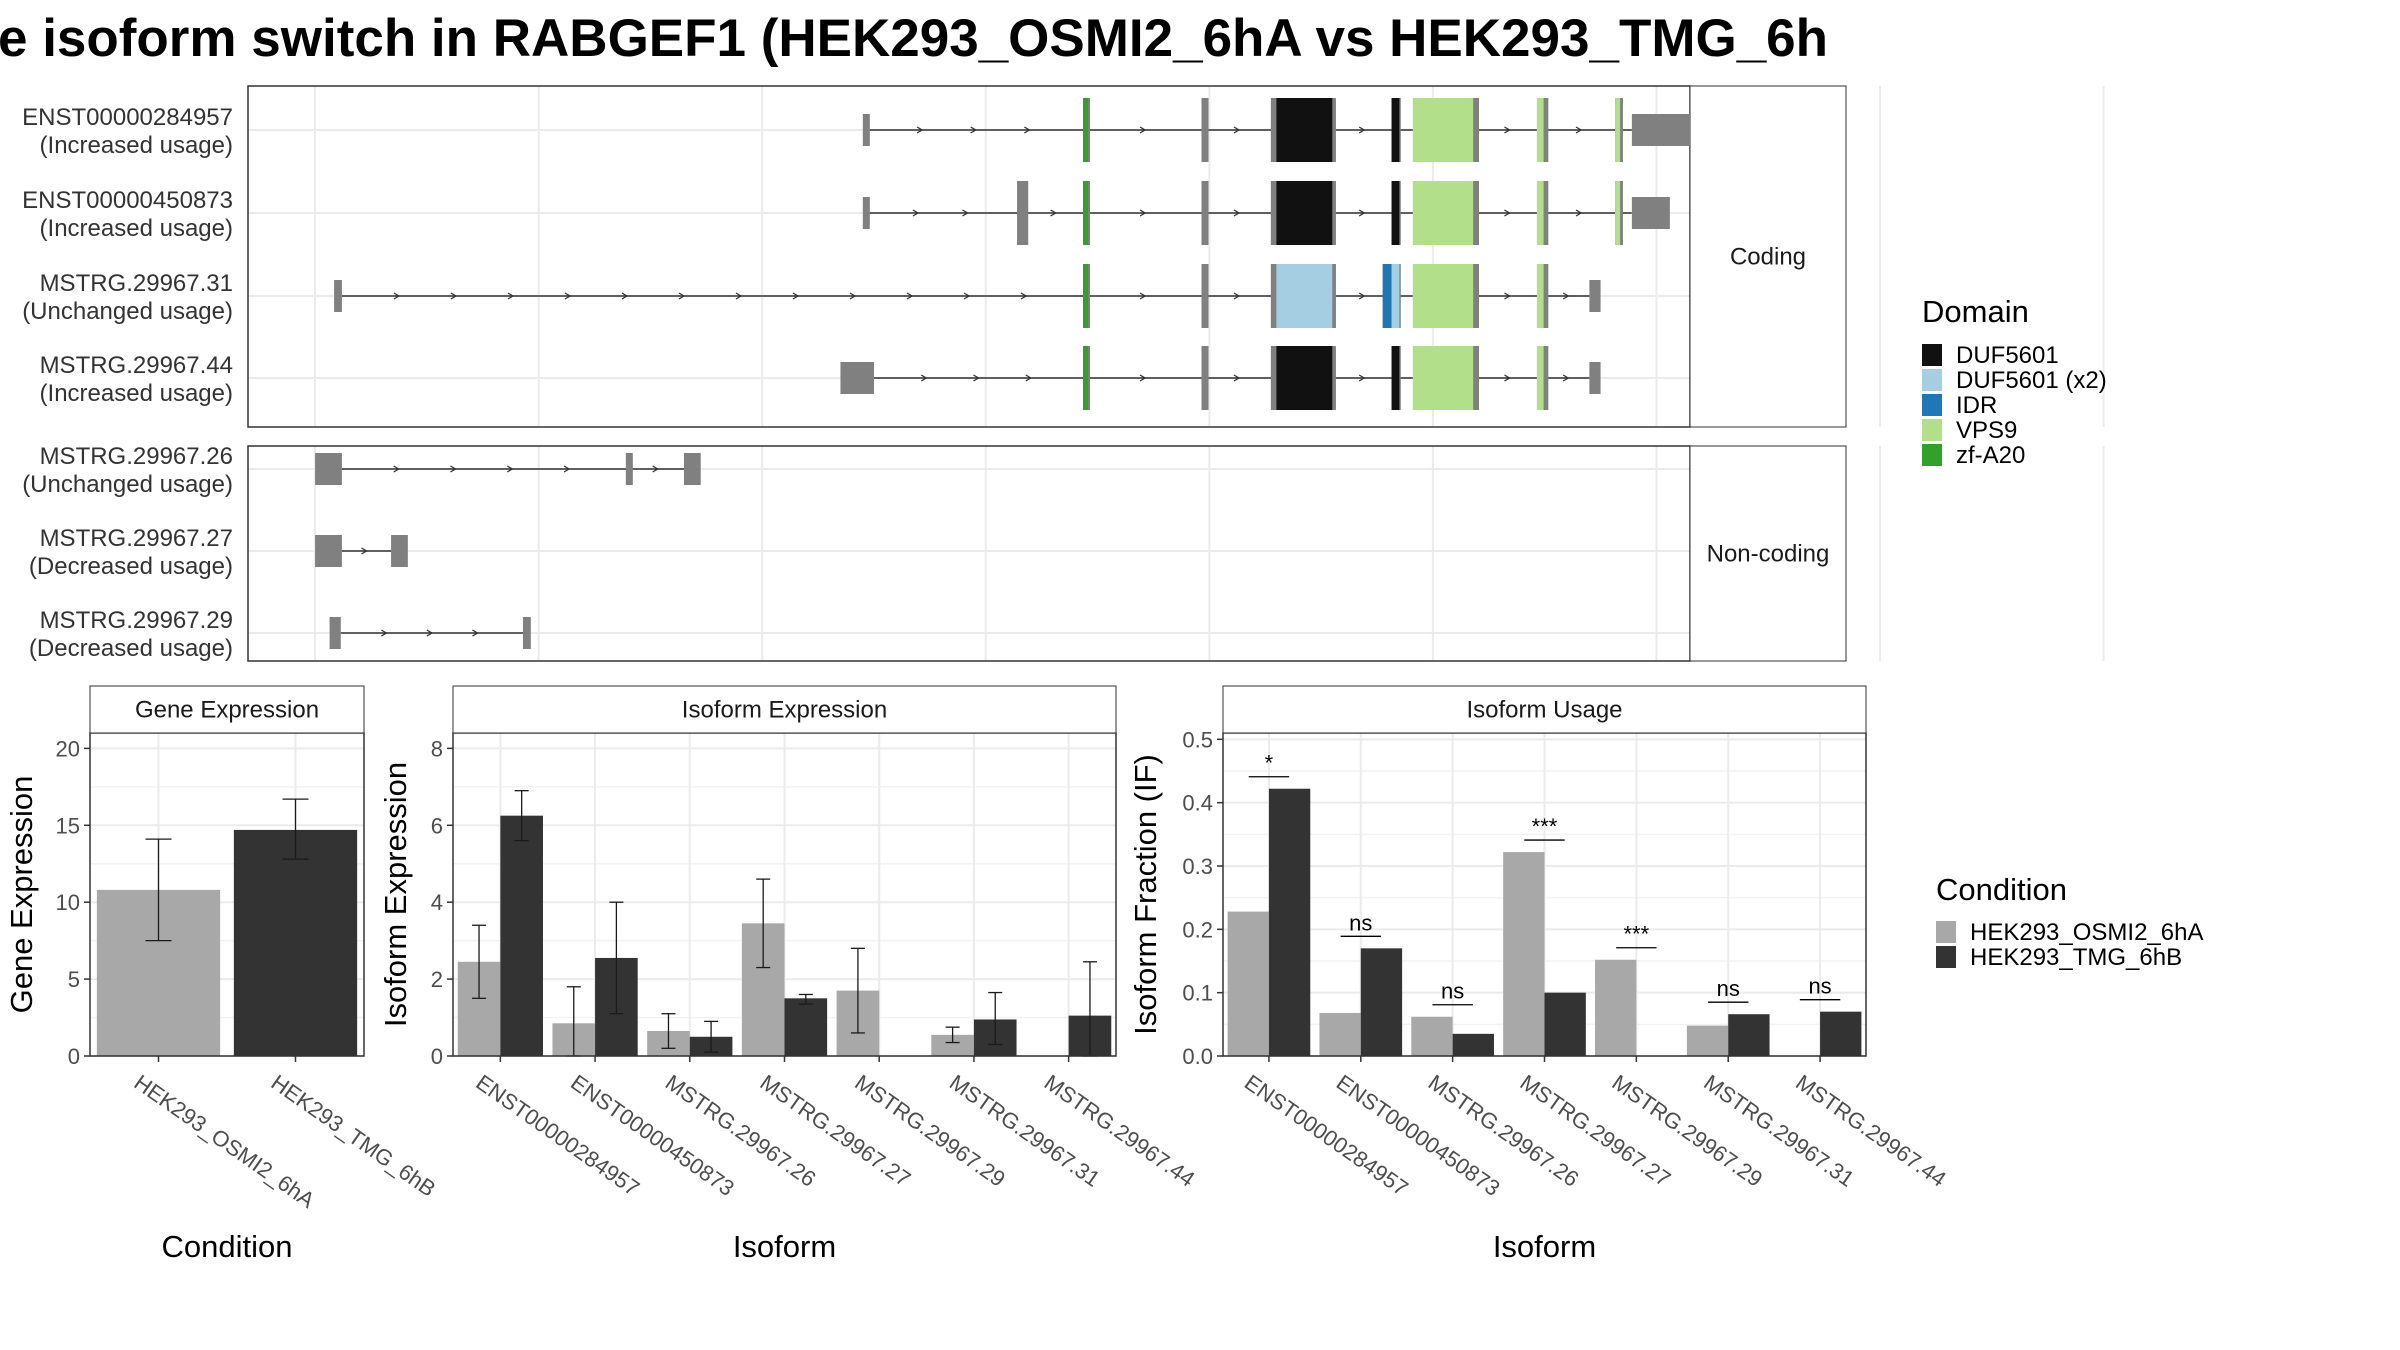 The height and width of the screenshot is (1350, 2400). Describe the element at coordinates (1197, 739) in the screenshot. I see `y-tick-label: 0.5` at that location.